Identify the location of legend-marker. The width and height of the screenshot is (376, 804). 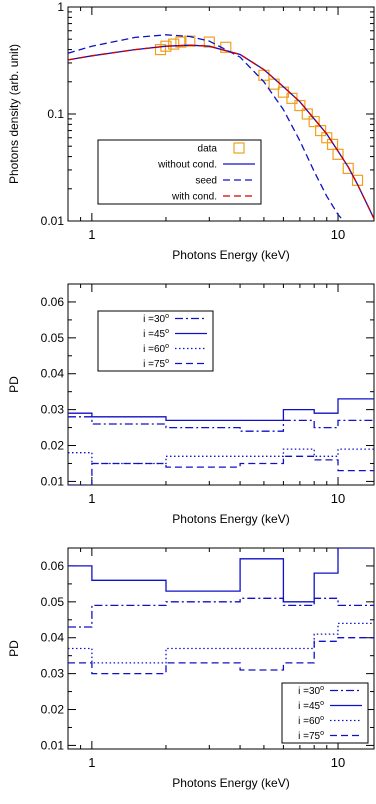
(239, 148).